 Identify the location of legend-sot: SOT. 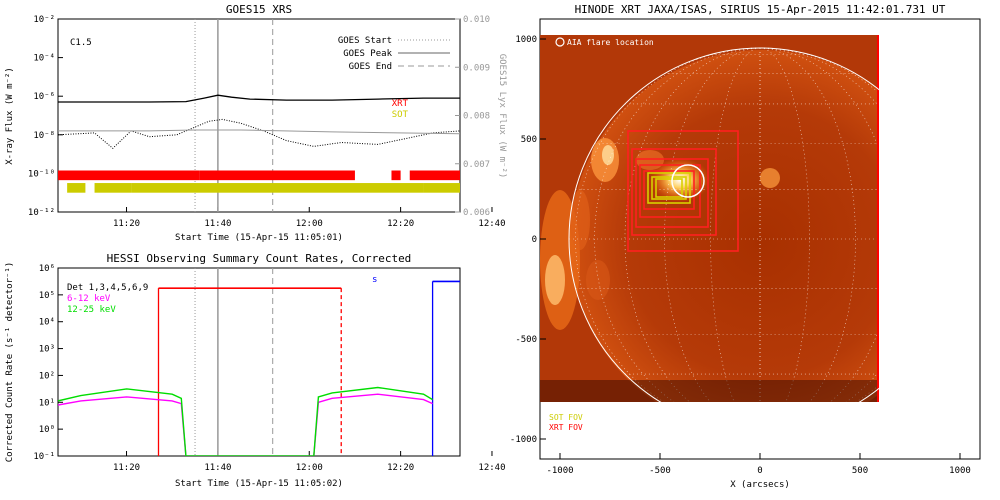
(400, 115).